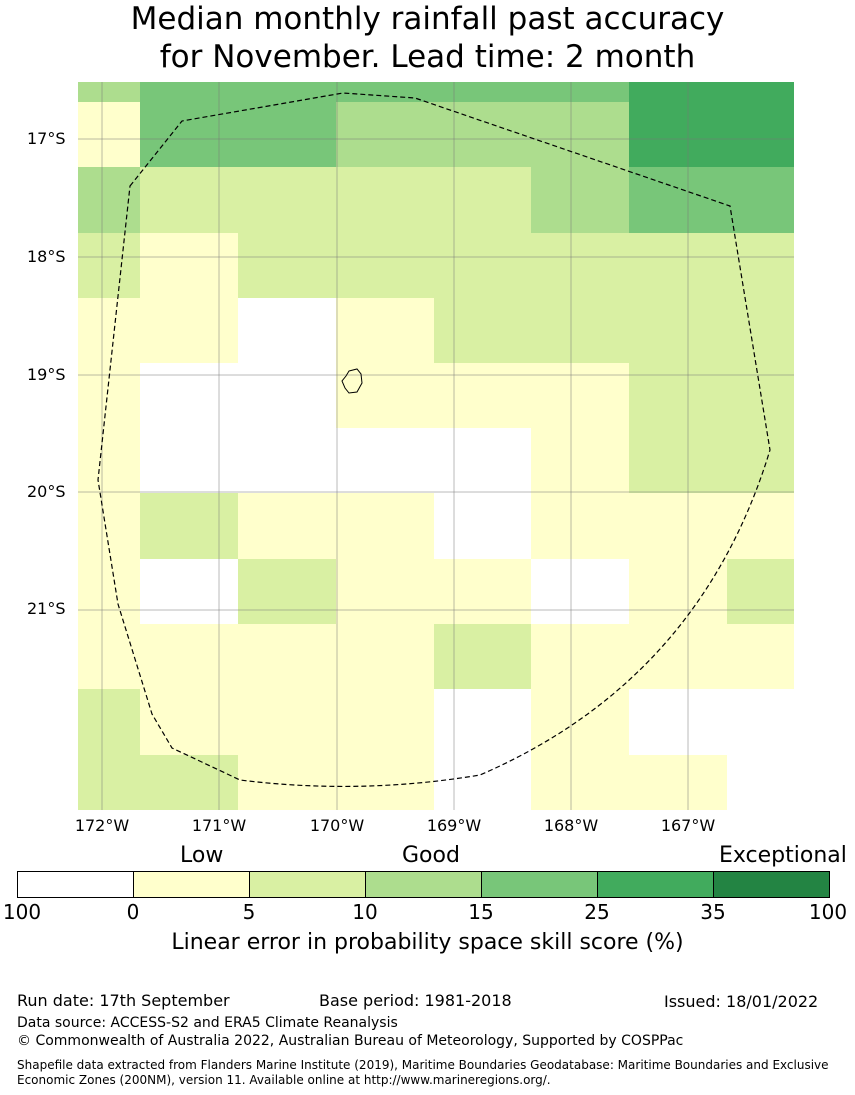 The width and height of the screenshot is (855, 1095). What do you see at coordinates (427, 57) in the screenshot?
I see `title-line-2: for November. Lead time: 2 month` at bounding box center [427, 57].